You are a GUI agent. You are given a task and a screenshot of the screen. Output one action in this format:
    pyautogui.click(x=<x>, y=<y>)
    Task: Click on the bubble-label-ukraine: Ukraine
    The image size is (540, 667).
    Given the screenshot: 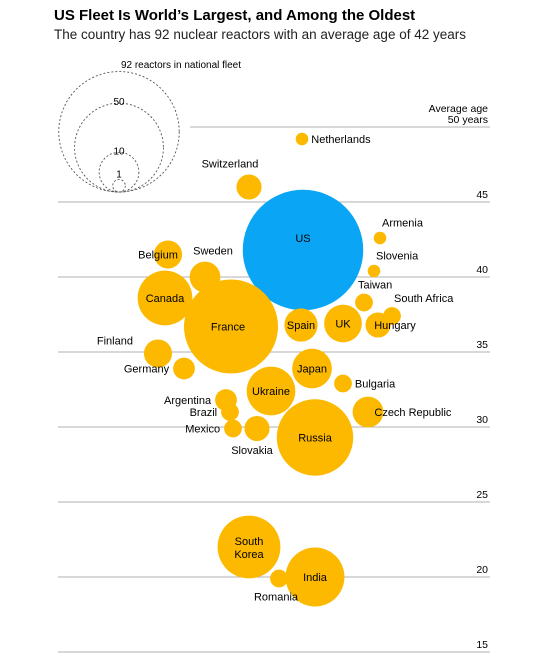 What is the action you would take?
    pyautogui.click(x=271, y=392)
    